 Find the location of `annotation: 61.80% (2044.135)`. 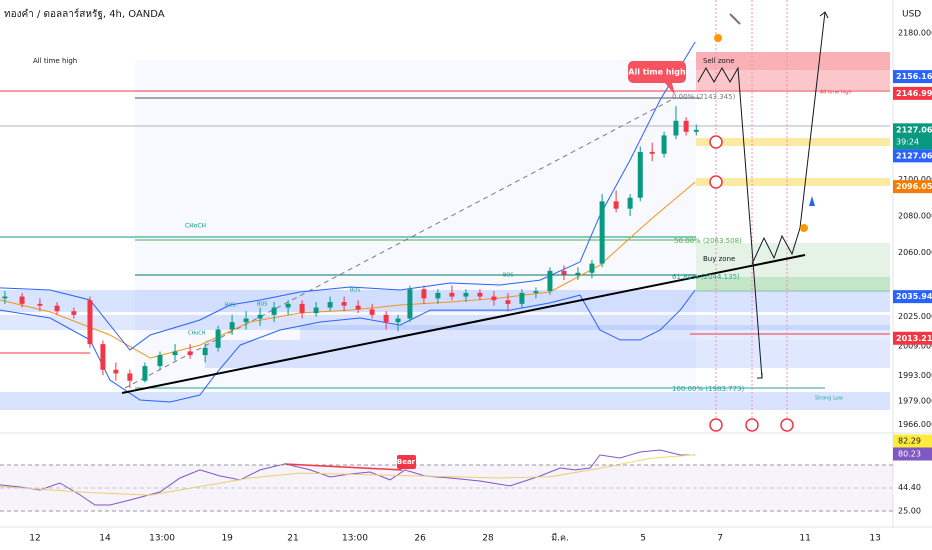

annotation: 61.80% (2044.135) is located at coordinates (706, 277).